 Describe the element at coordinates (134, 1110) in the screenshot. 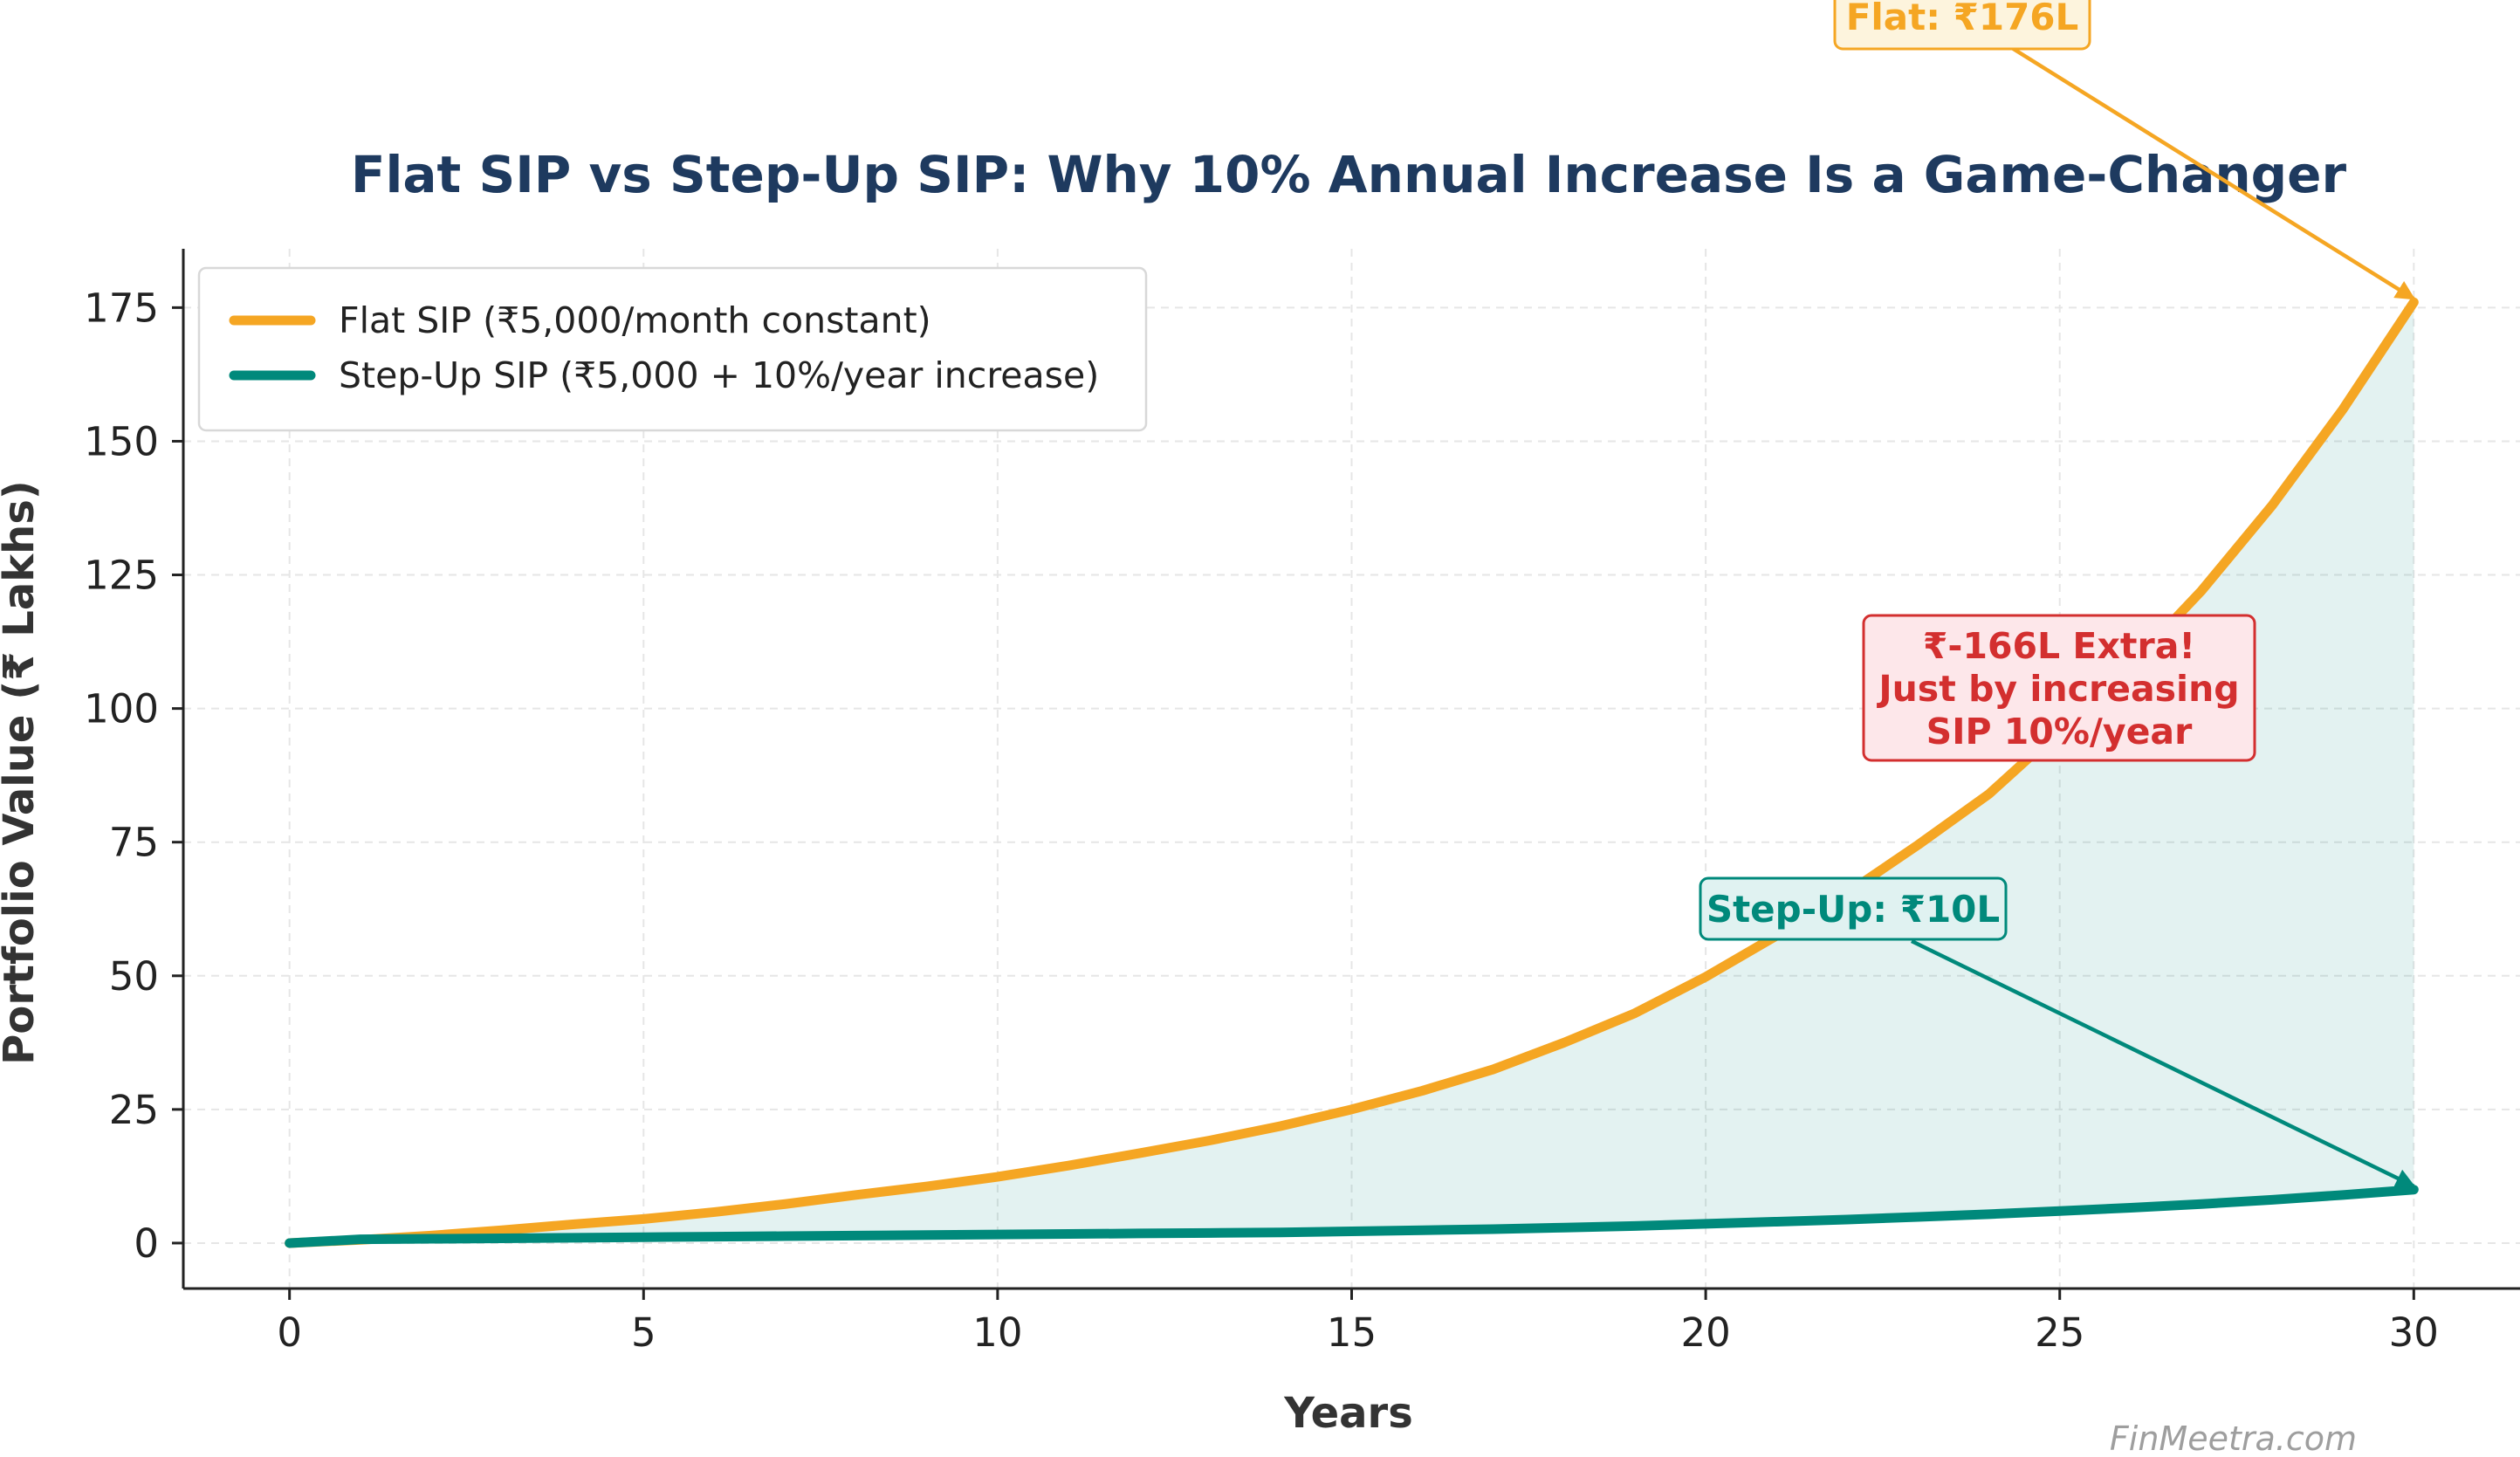

I see `y-tick-label: 25` at that location.